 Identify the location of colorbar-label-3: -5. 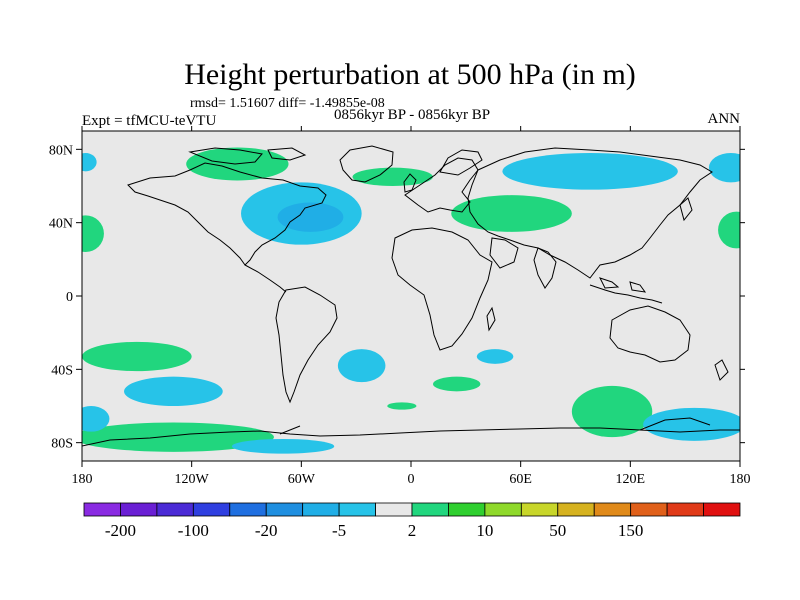
(339, 530).